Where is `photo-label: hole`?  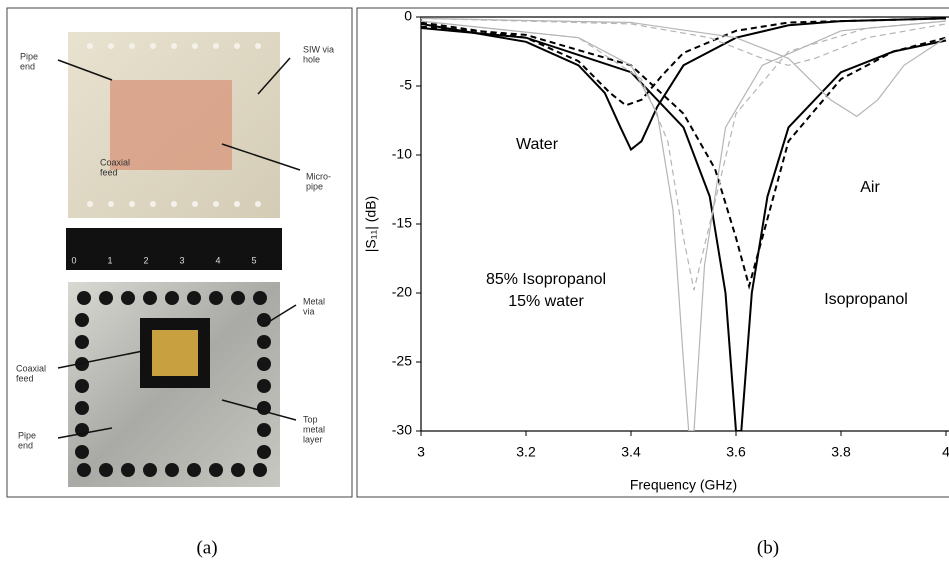 photo-label: hole is located at coordinates (311, 59).